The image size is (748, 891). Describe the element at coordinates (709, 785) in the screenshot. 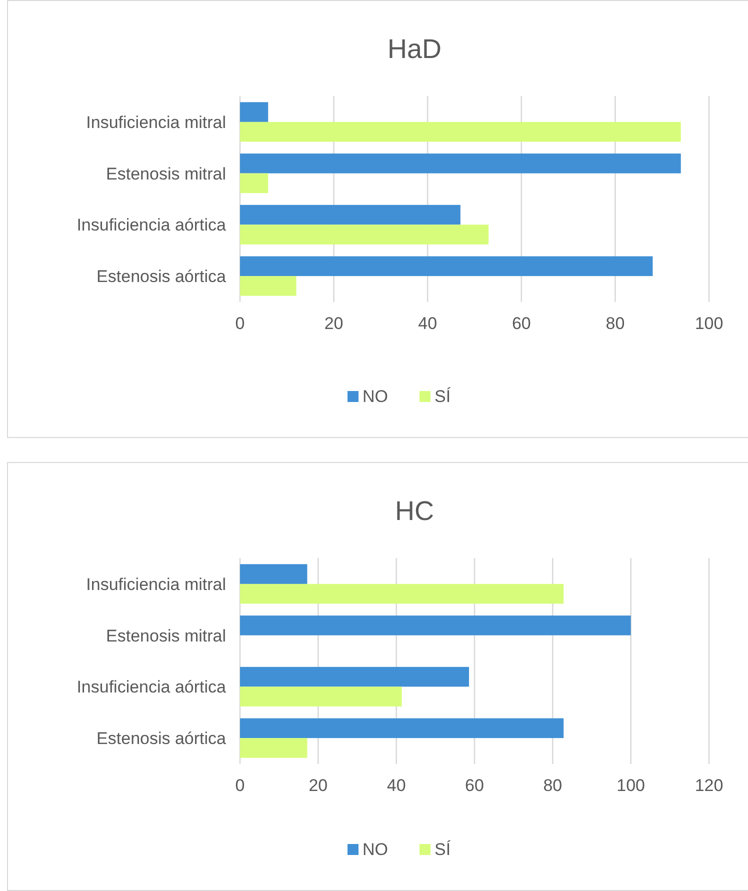

I see `x-tick-label: 120` at that location.